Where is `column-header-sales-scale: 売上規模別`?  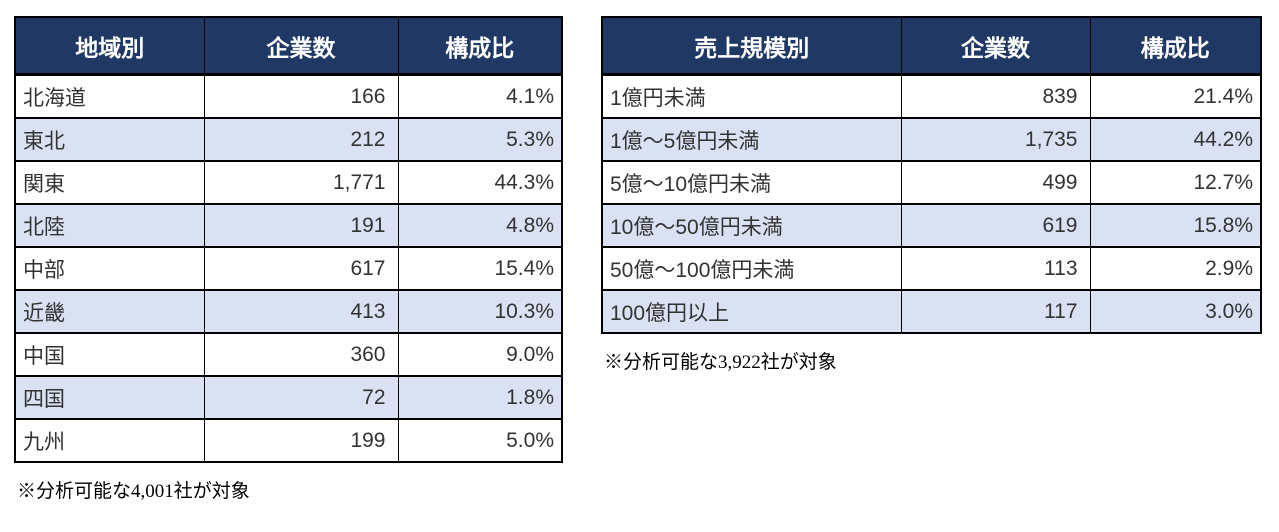 column-header-sales-scale: 売上規模別 is located at coordinates (751, 46).